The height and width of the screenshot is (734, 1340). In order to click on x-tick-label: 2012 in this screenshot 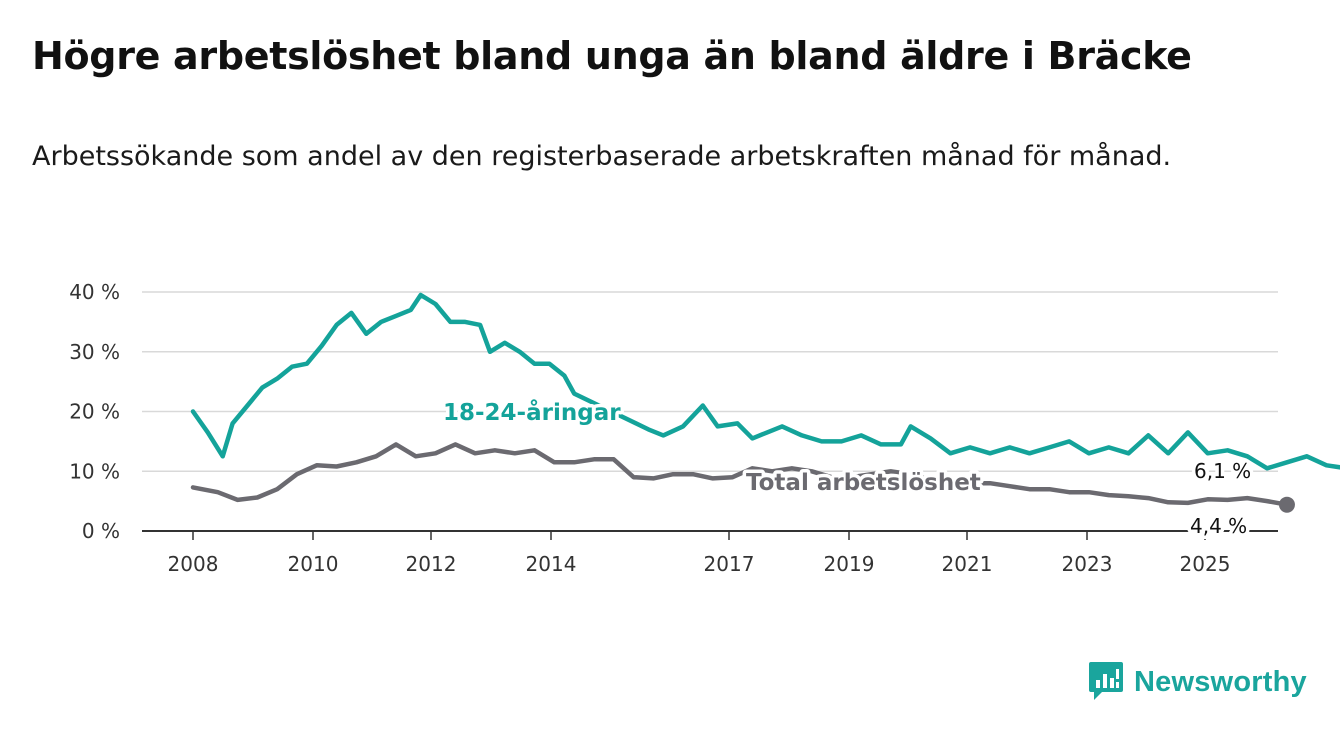, I will do `click(431, 564)`.